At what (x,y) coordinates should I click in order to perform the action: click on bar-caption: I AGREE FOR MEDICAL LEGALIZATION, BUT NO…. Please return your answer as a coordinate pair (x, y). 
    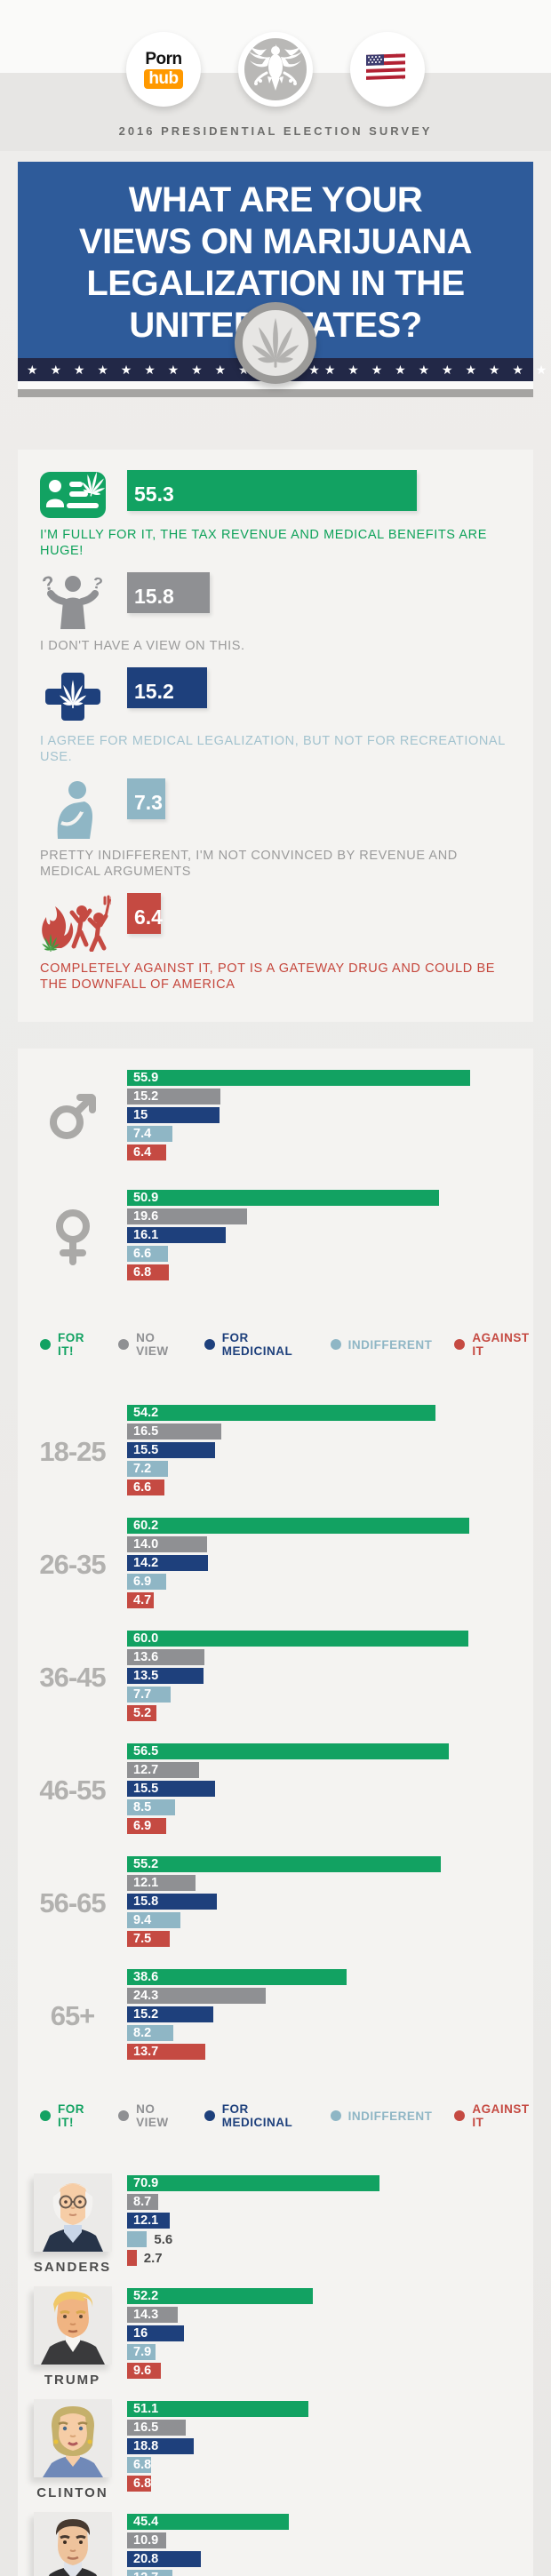
    Looking at the image, I should click on (273, 749).